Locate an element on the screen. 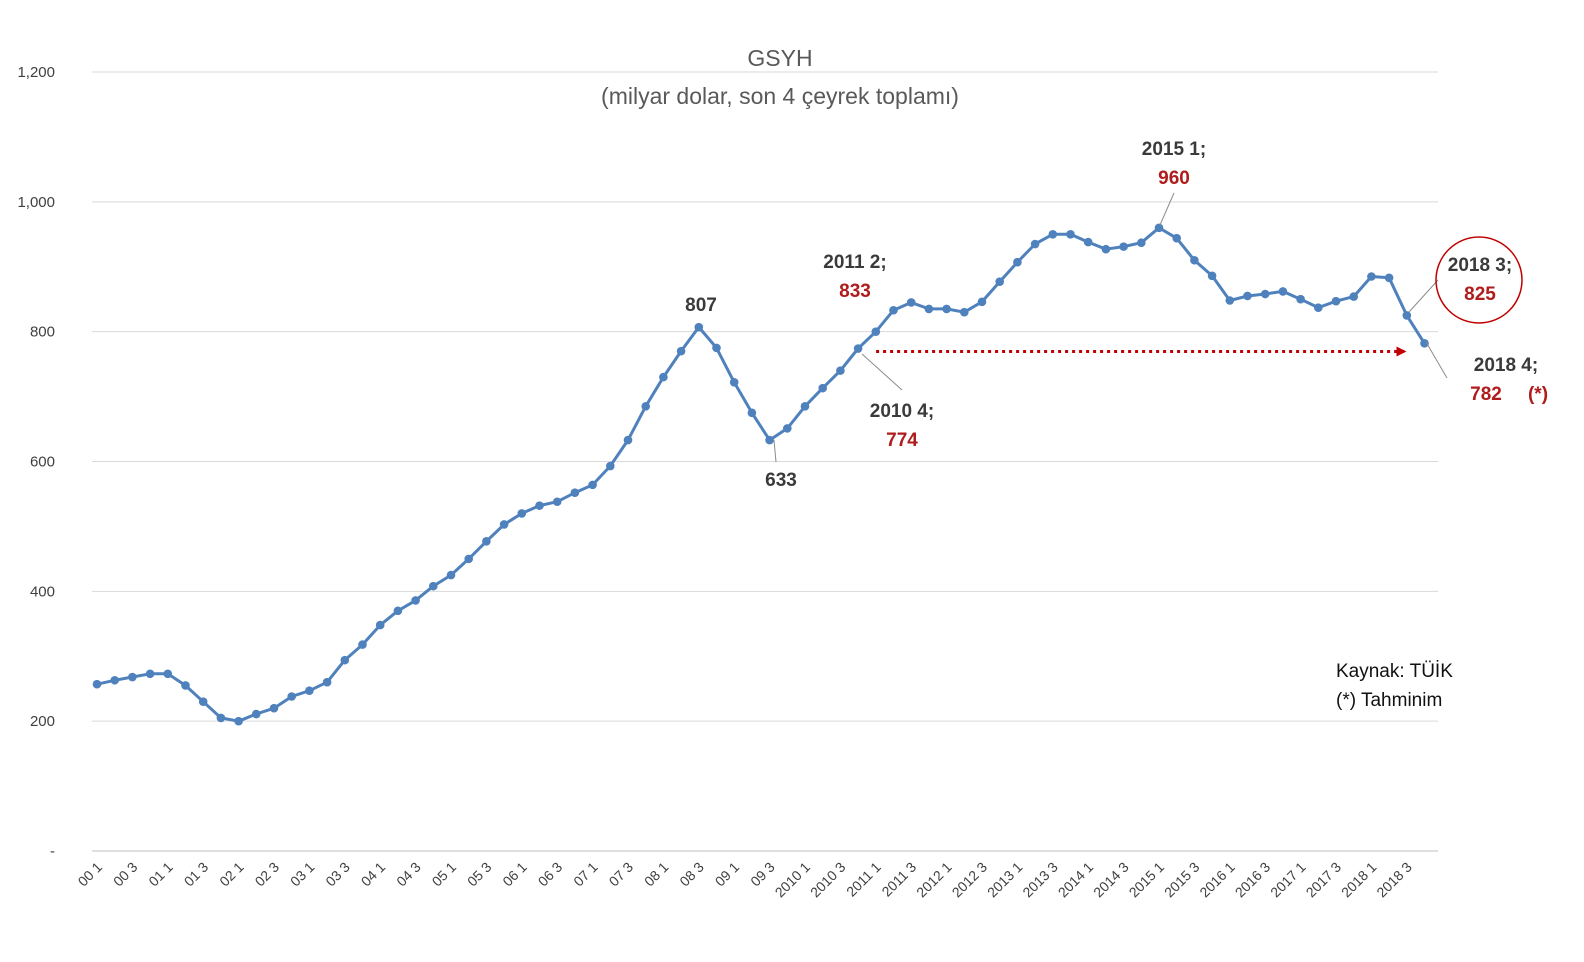 The image size is (1584, 962). x-tick-label: 01 1 is located at coordinates (160, 874).